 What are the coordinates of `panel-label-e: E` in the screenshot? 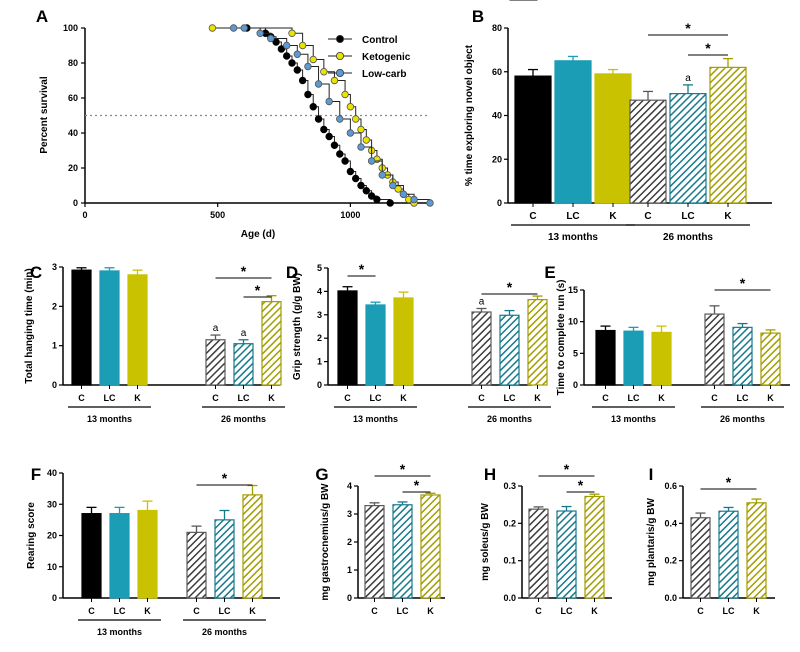 It's located at (549, 272).